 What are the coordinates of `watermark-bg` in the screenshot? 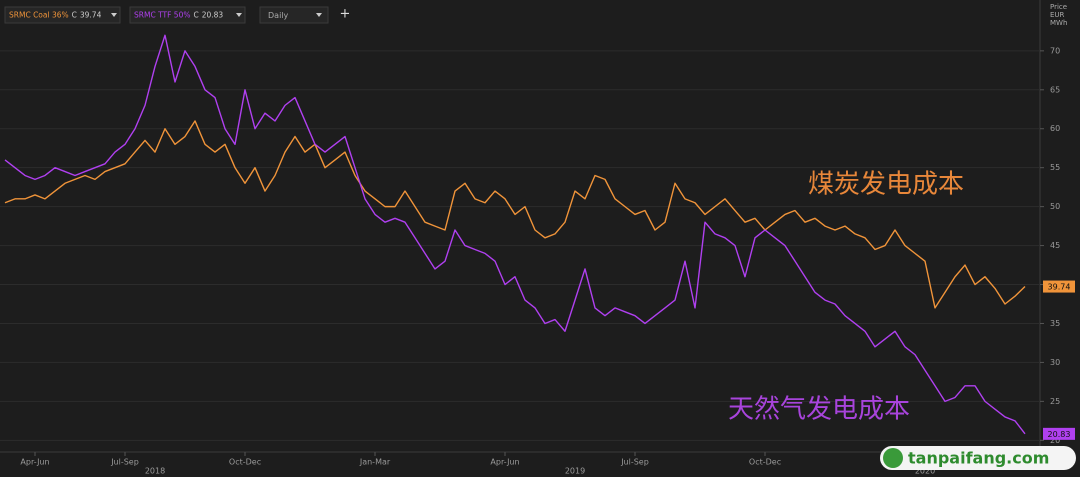 It's located at (978, 458).